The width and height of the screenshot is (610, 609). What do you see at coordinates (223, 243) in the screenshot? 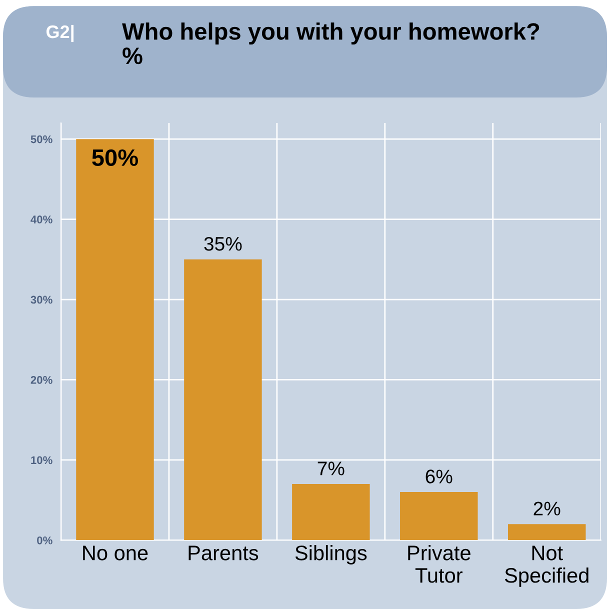
I see `data-label: 35%` at bounding box center [223, 243].